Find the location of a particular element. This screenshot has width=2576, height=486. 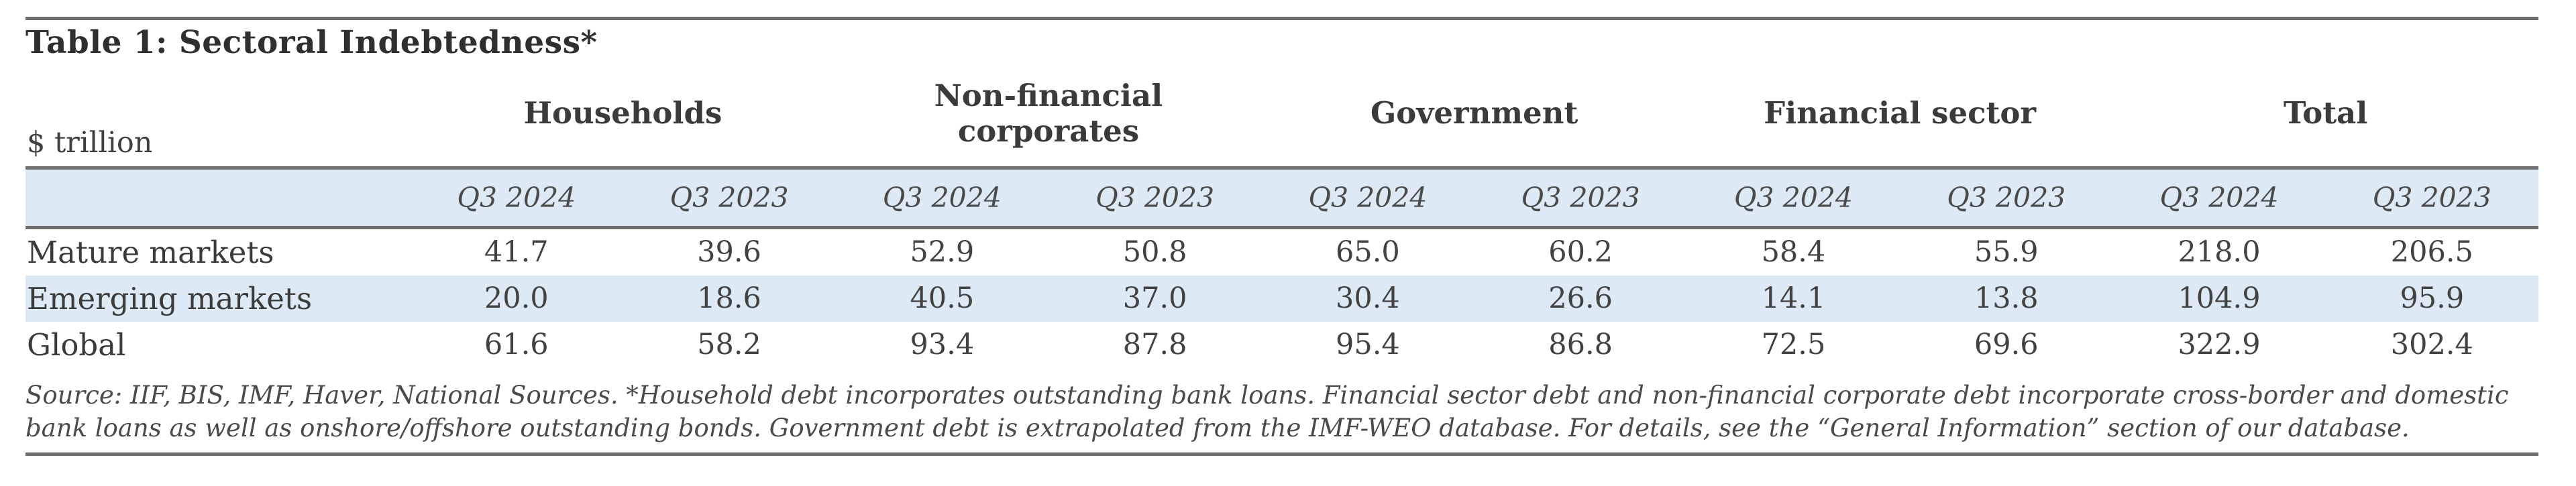

value-cell: 14.1 is located at coordinates (1793, 299).